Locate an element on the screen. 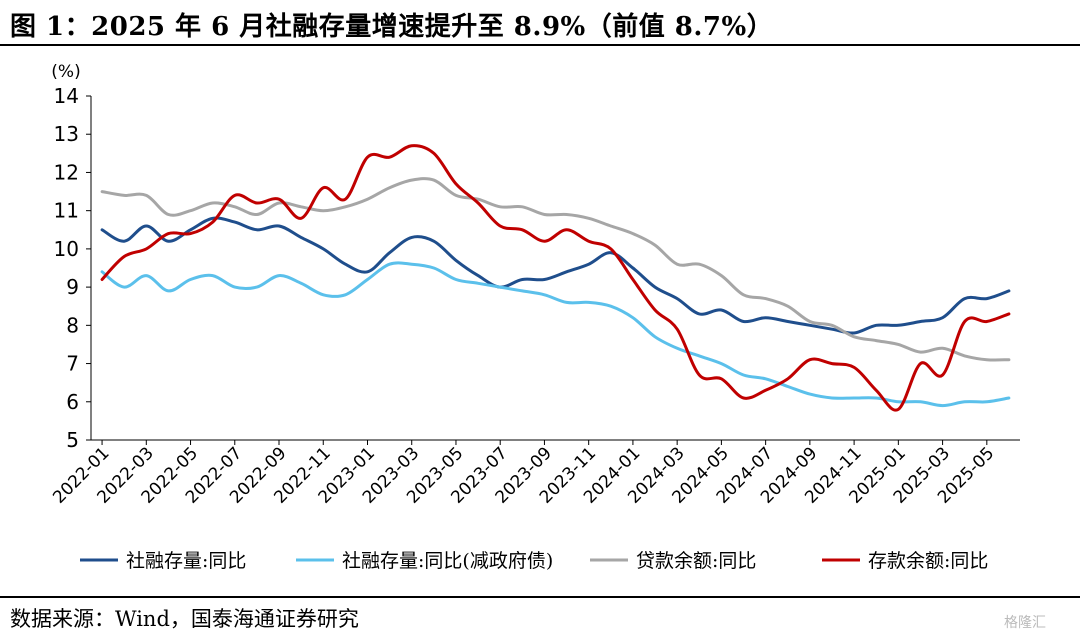  y-tick-label: 11 is located at coordinates (66, 211).